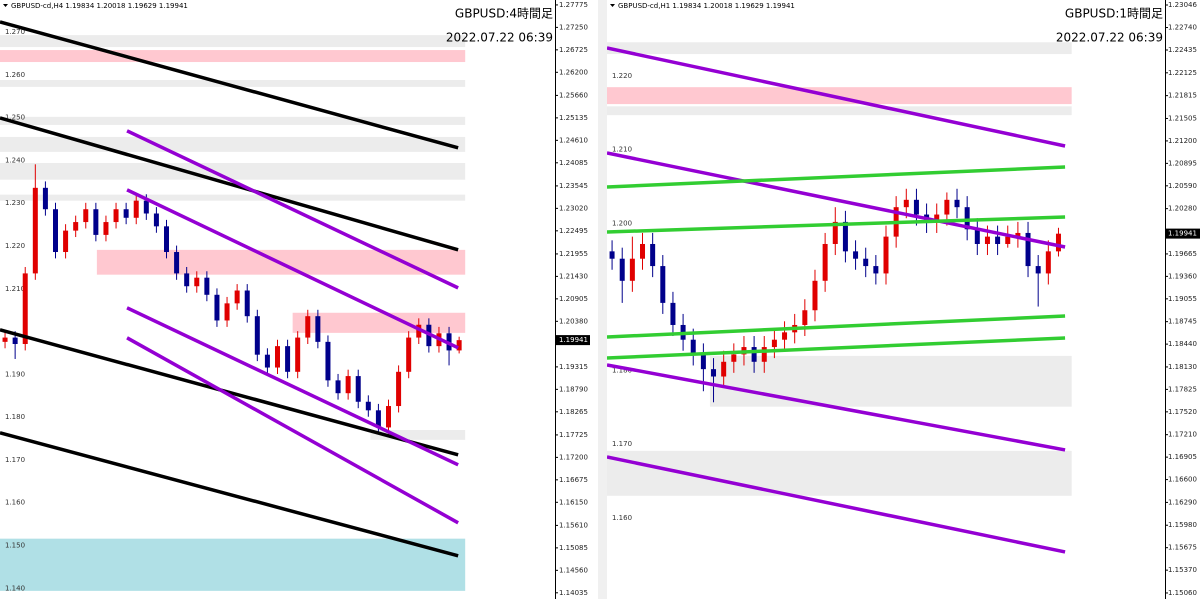 The image size is (1200, 599). I want to click on panel-separator, so click(602, 299).